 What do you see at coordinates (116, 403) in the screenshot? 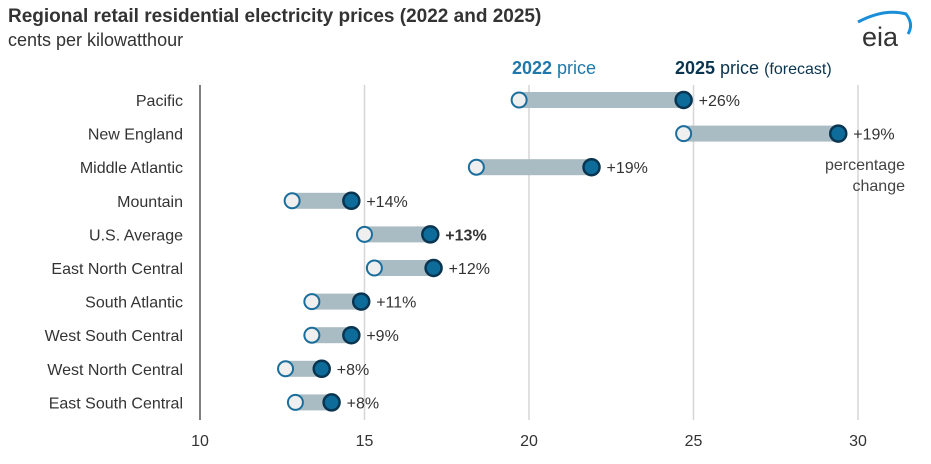
I see `category-label: East South Central` at bounding box center [116, 403].